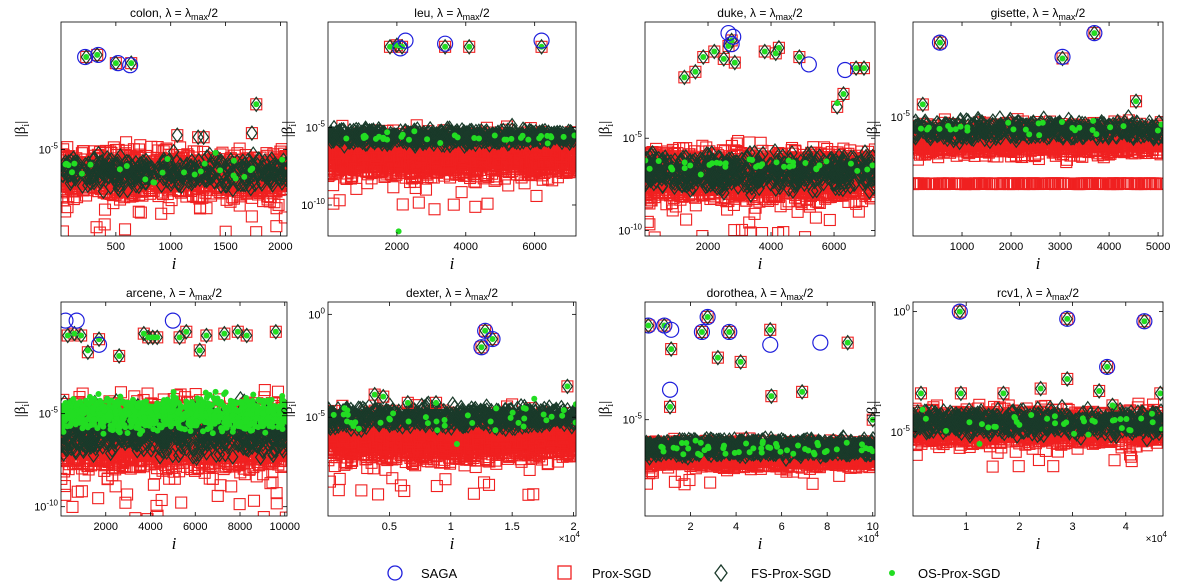  Describe the element at coordinates (174, 14) in the screenshot. I see `subplot-title: colon, λ = λmax/2` at that location.